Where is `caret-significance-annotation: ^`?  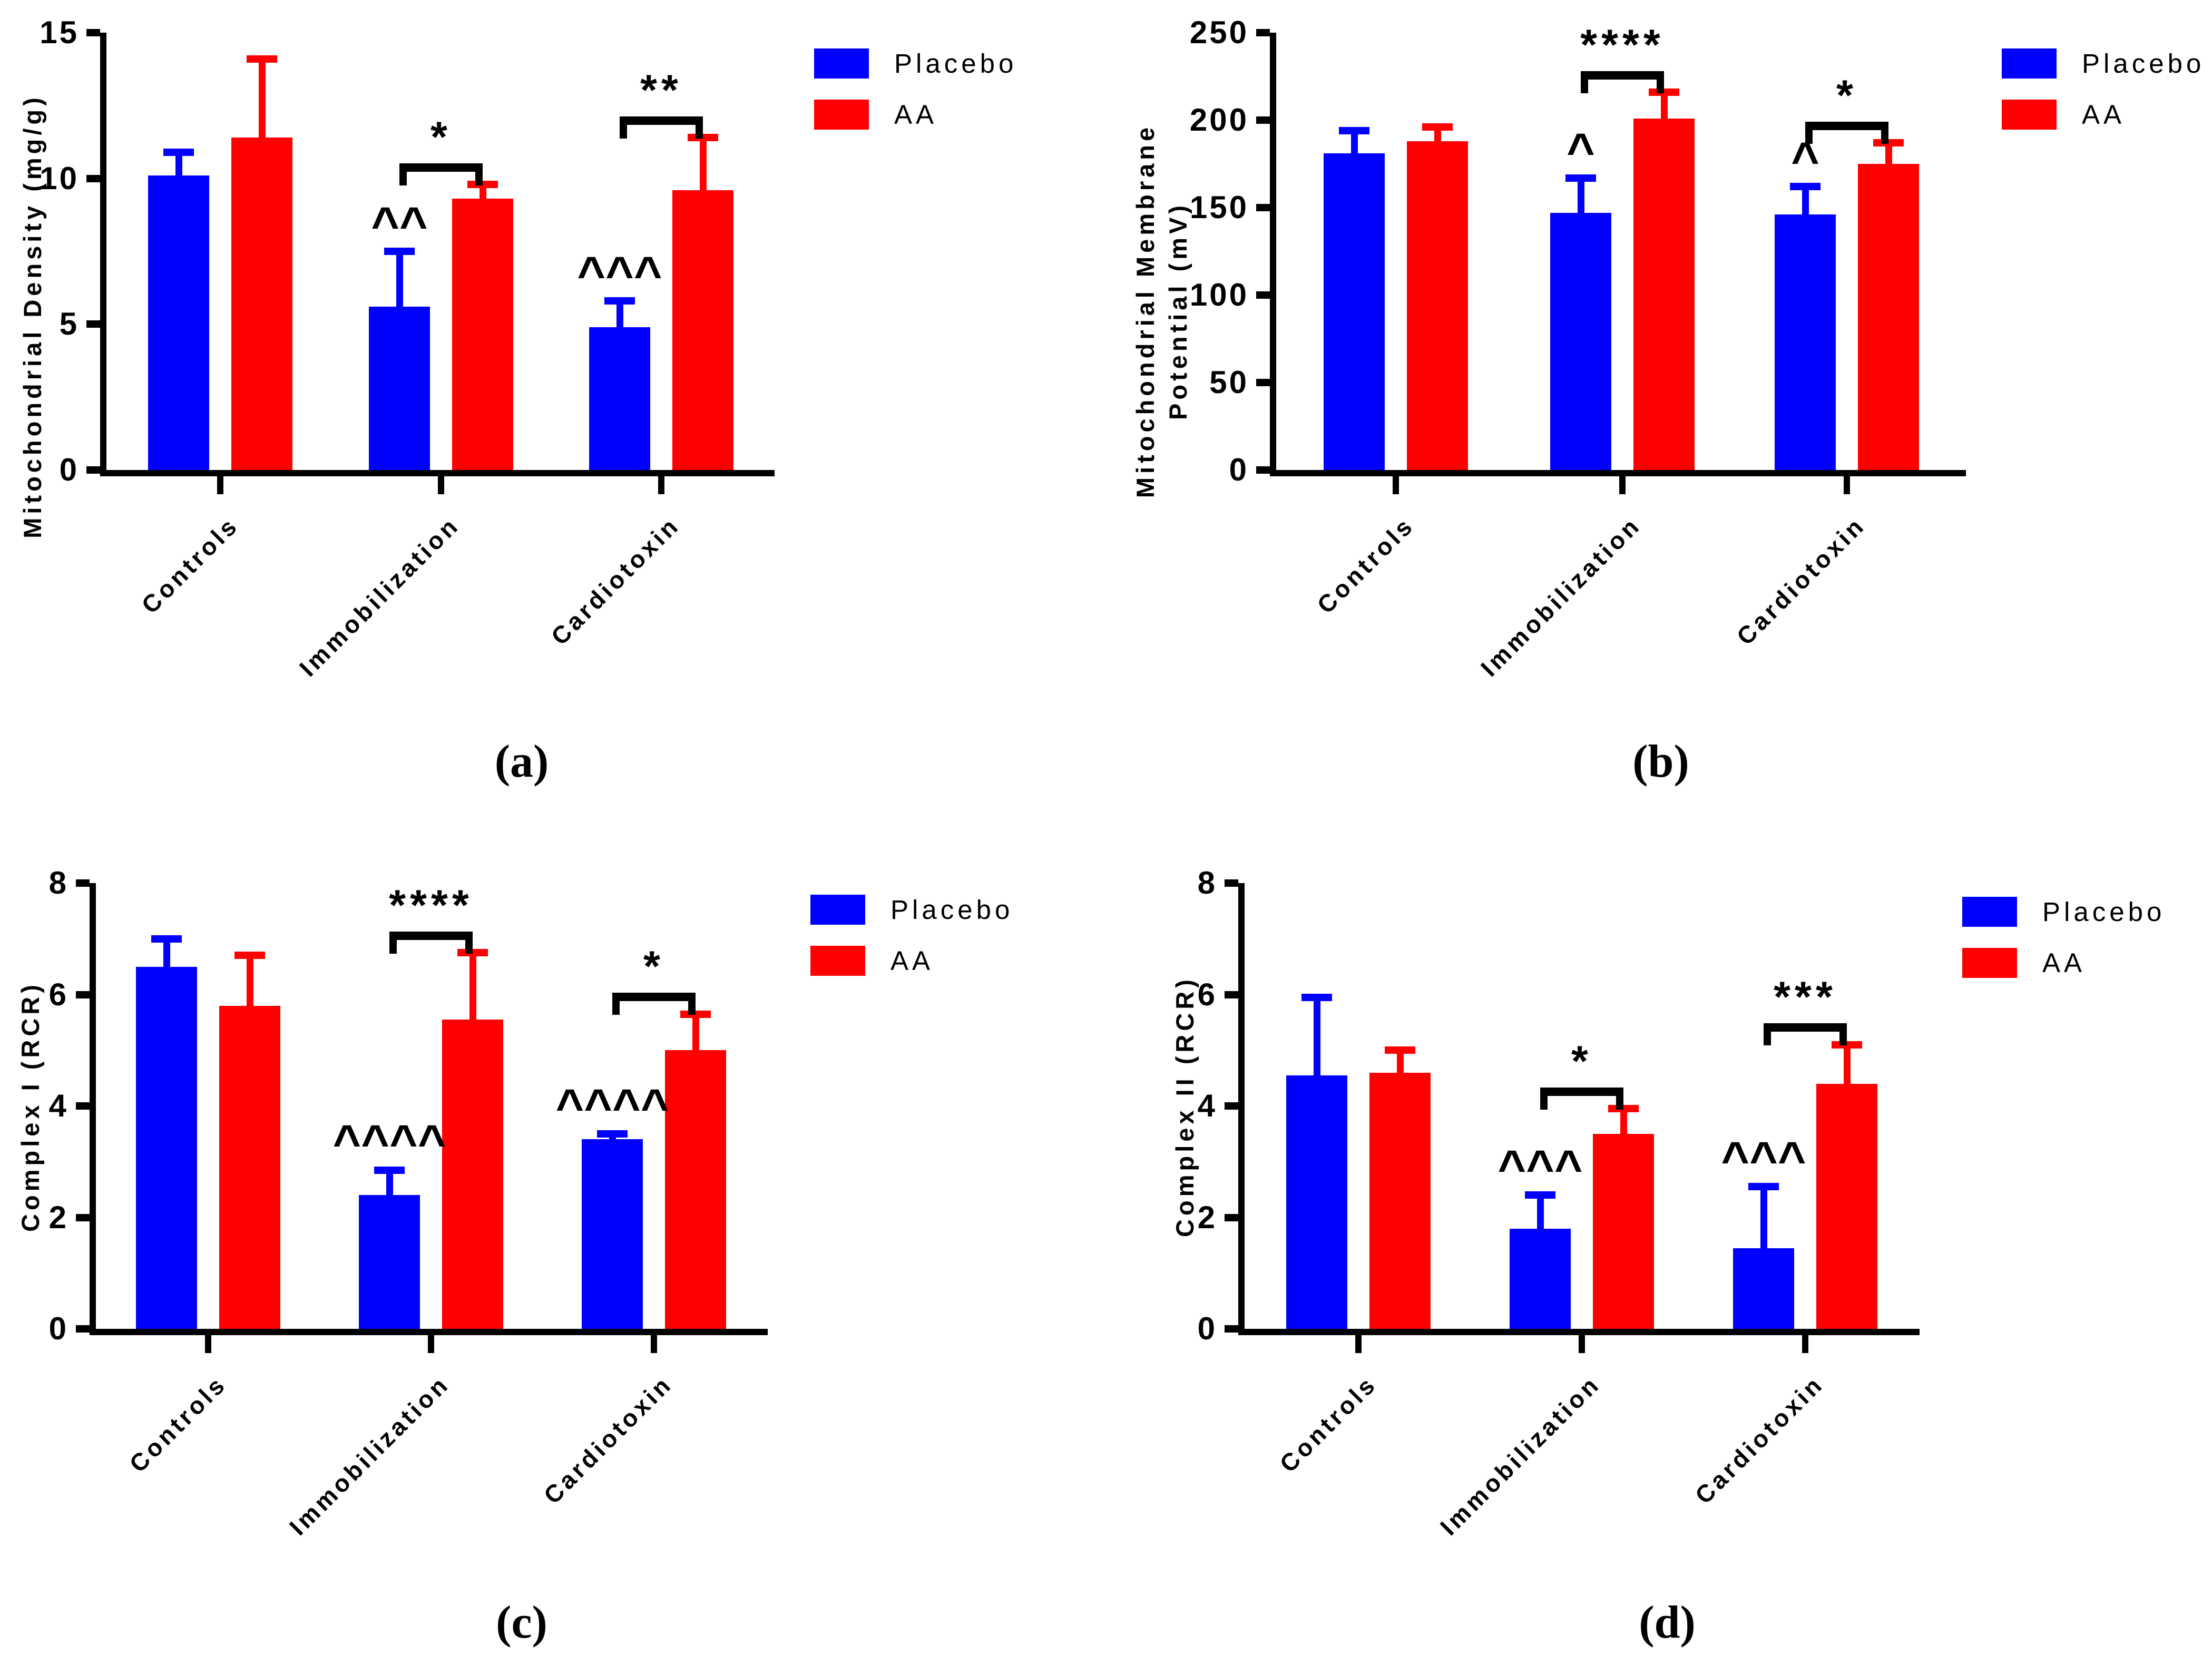
caret-significance-annotation: ^ is located at coordinates (1581, 151).